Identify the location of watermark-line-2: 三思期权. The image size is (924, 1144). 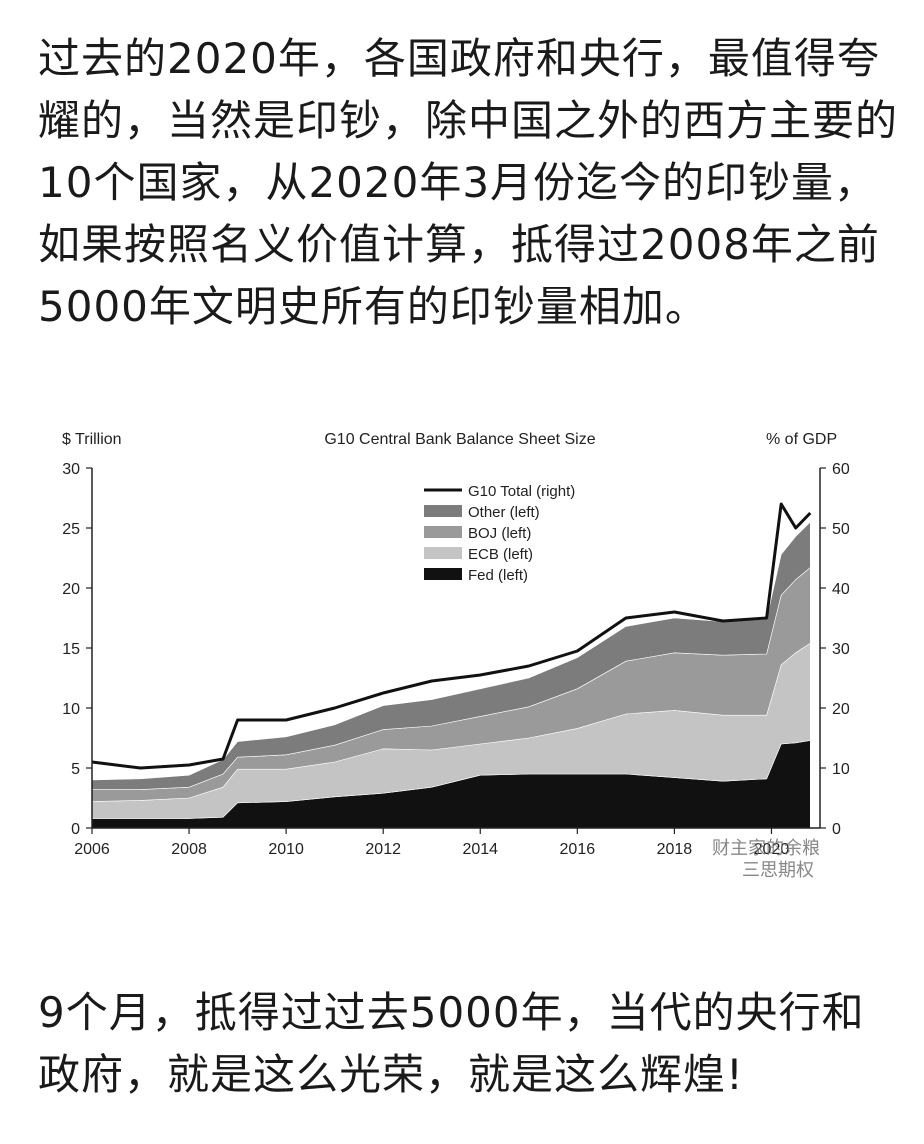
(778, 870).